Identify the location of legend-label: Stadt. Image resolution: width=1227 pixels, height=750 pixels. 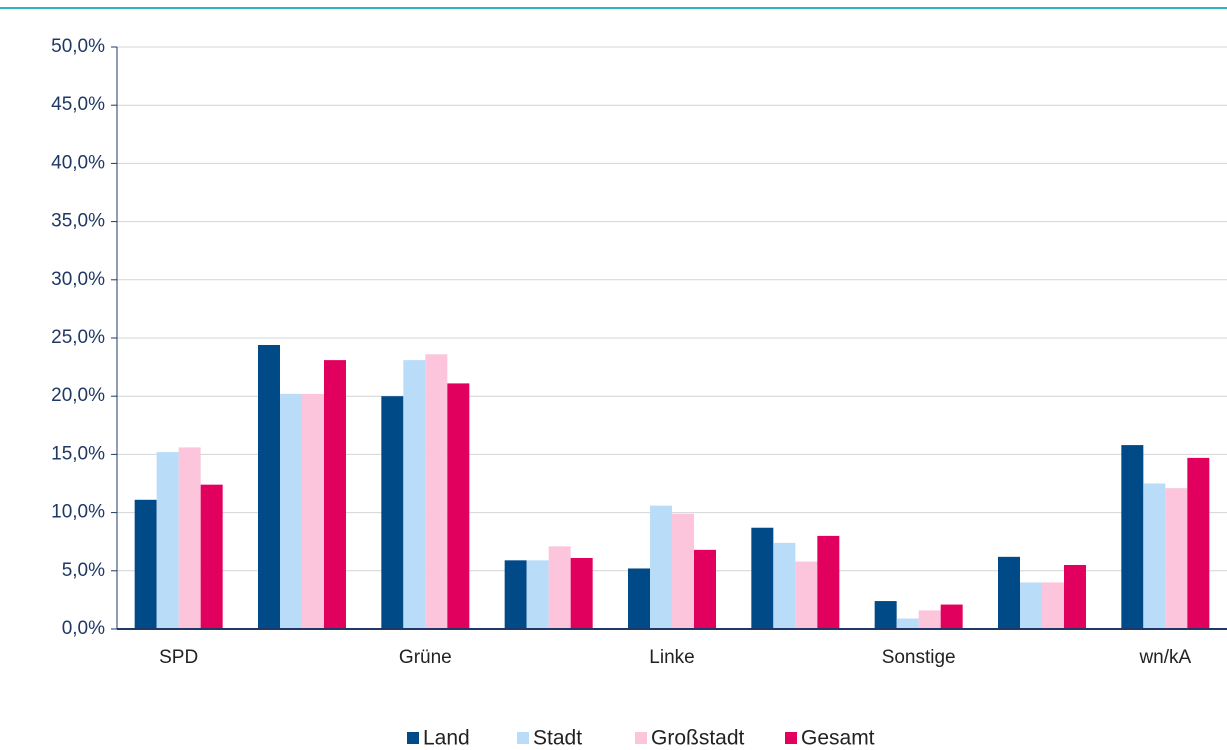
(557, 738).